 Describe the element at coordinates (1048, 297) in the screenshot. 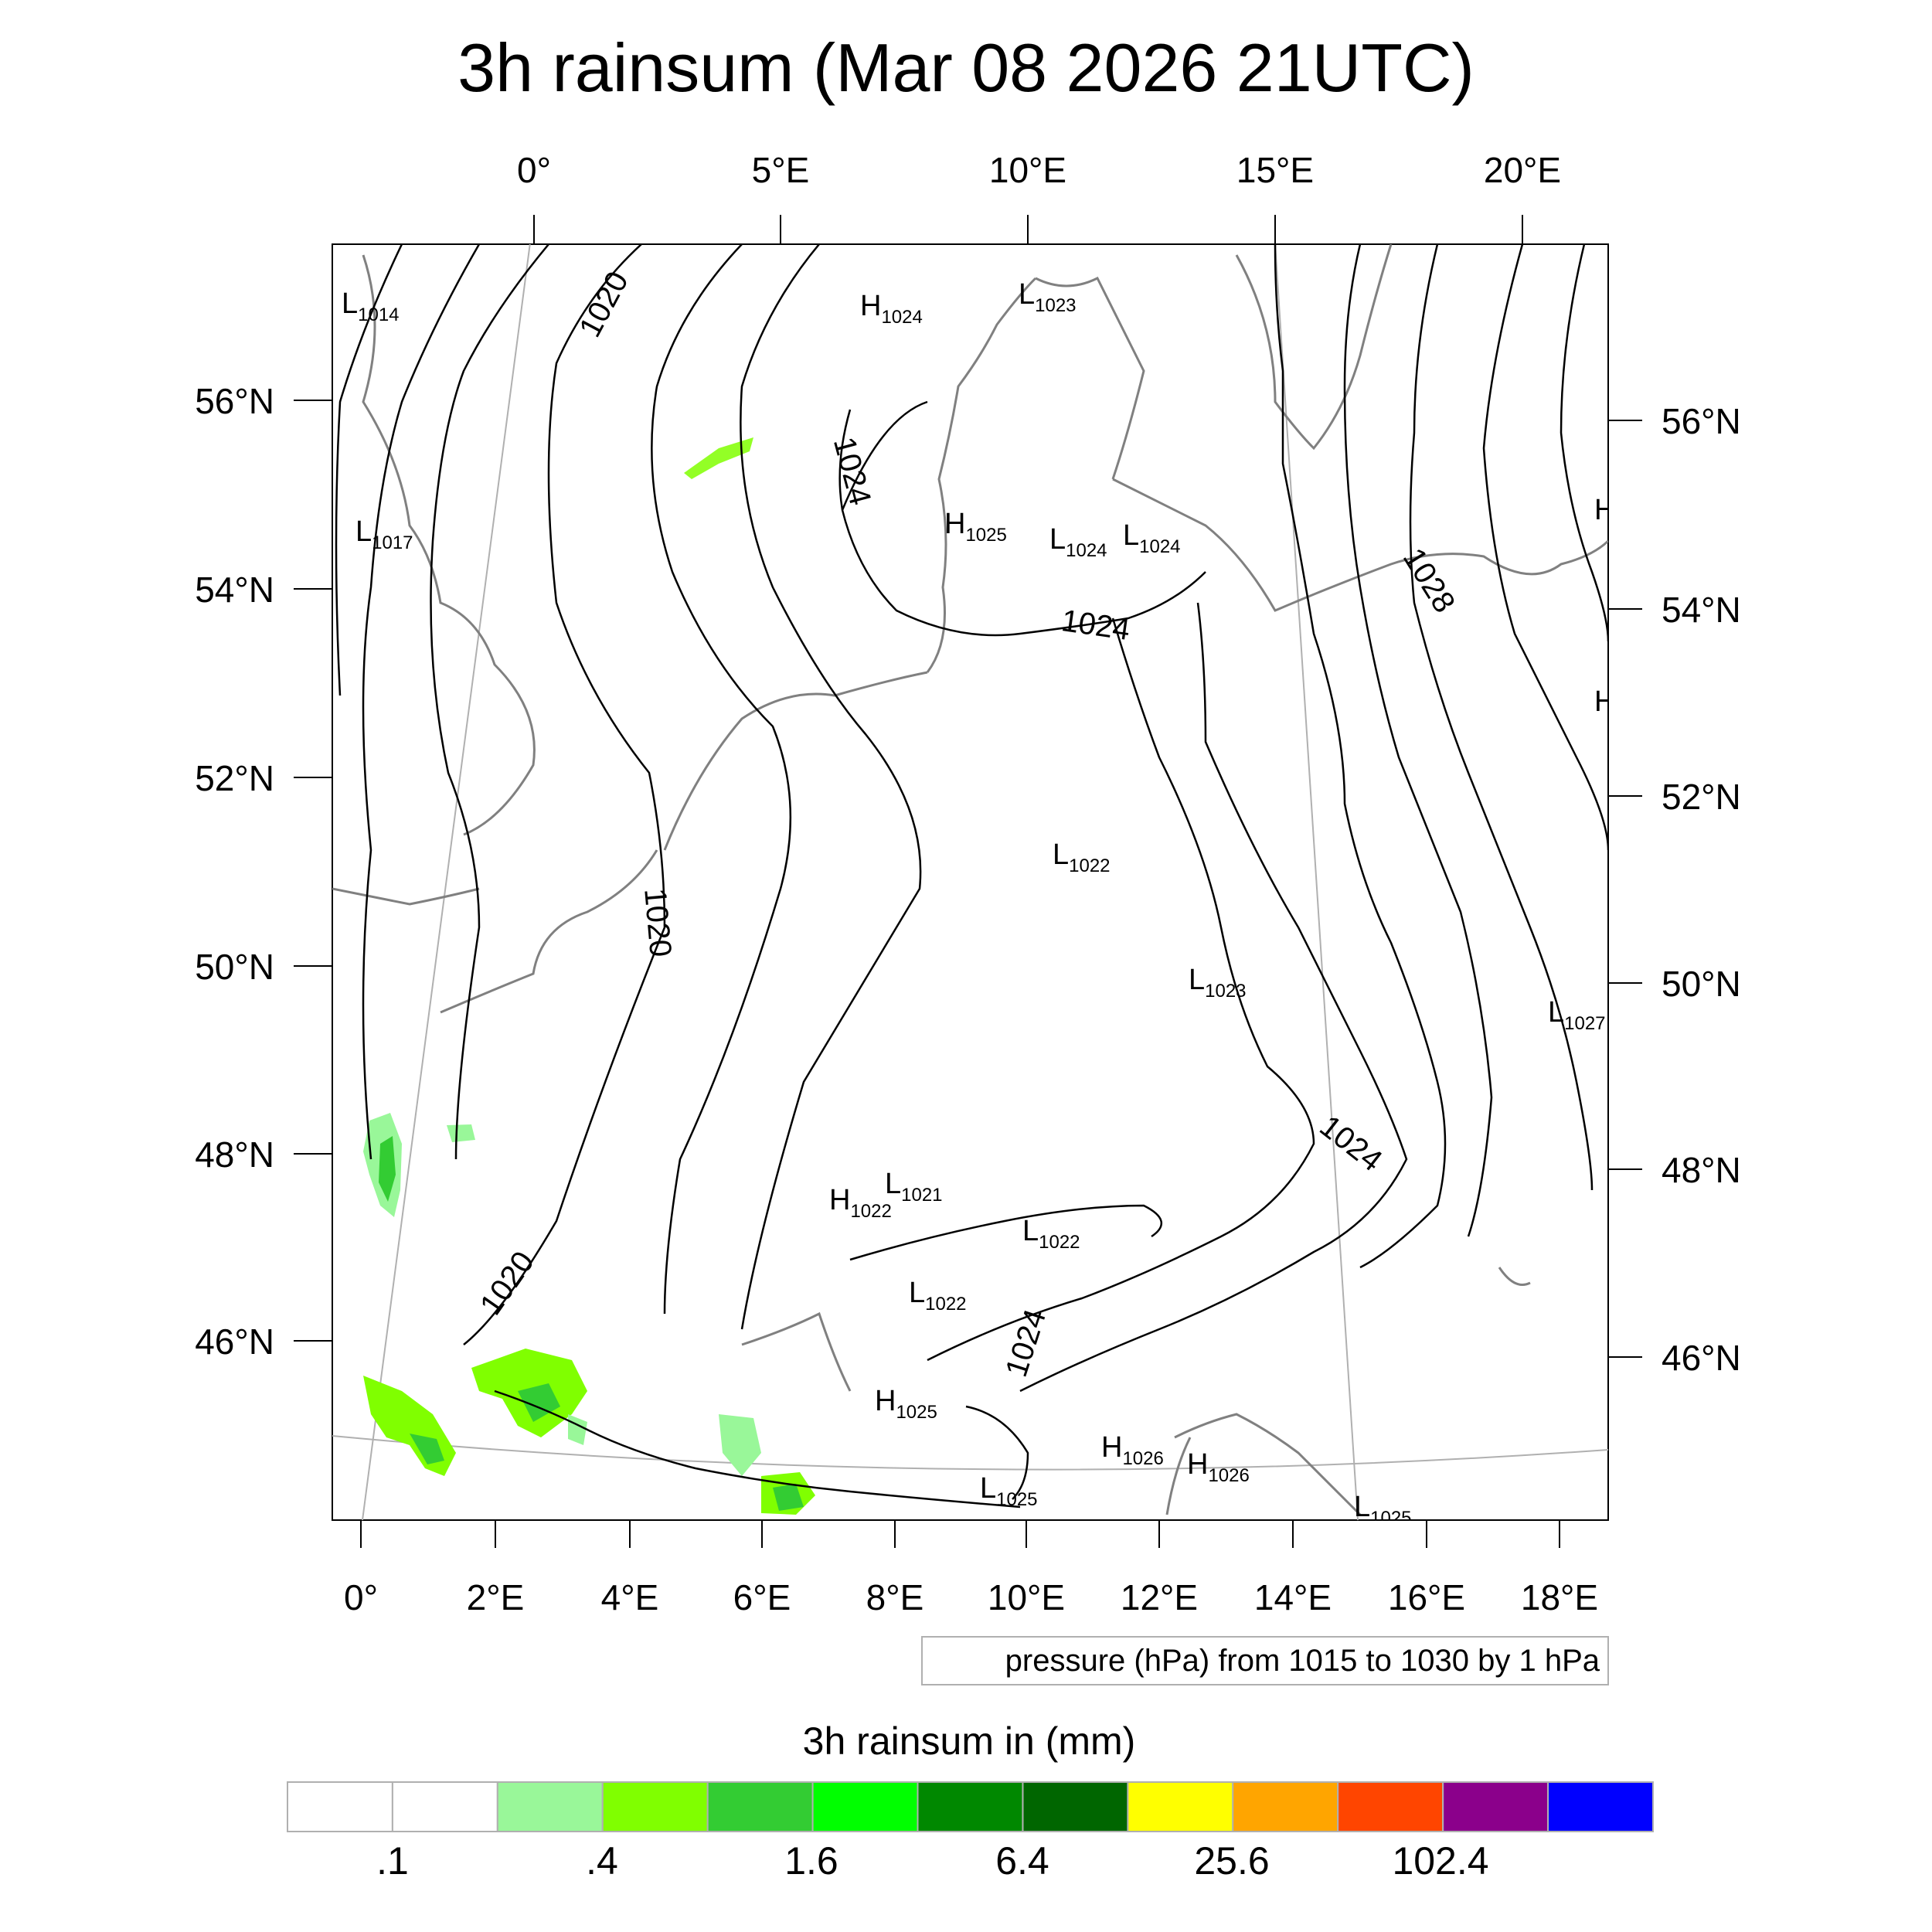

I see `pressure-center: L1023` at that location.